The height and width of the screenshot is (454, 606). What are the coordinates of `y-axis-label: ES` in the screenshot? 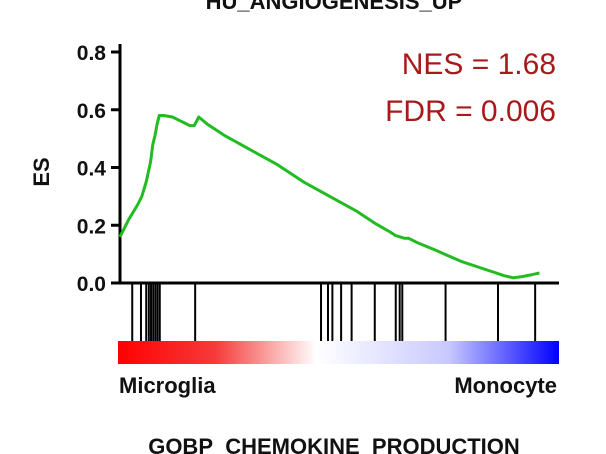 It's located at (41, 171).